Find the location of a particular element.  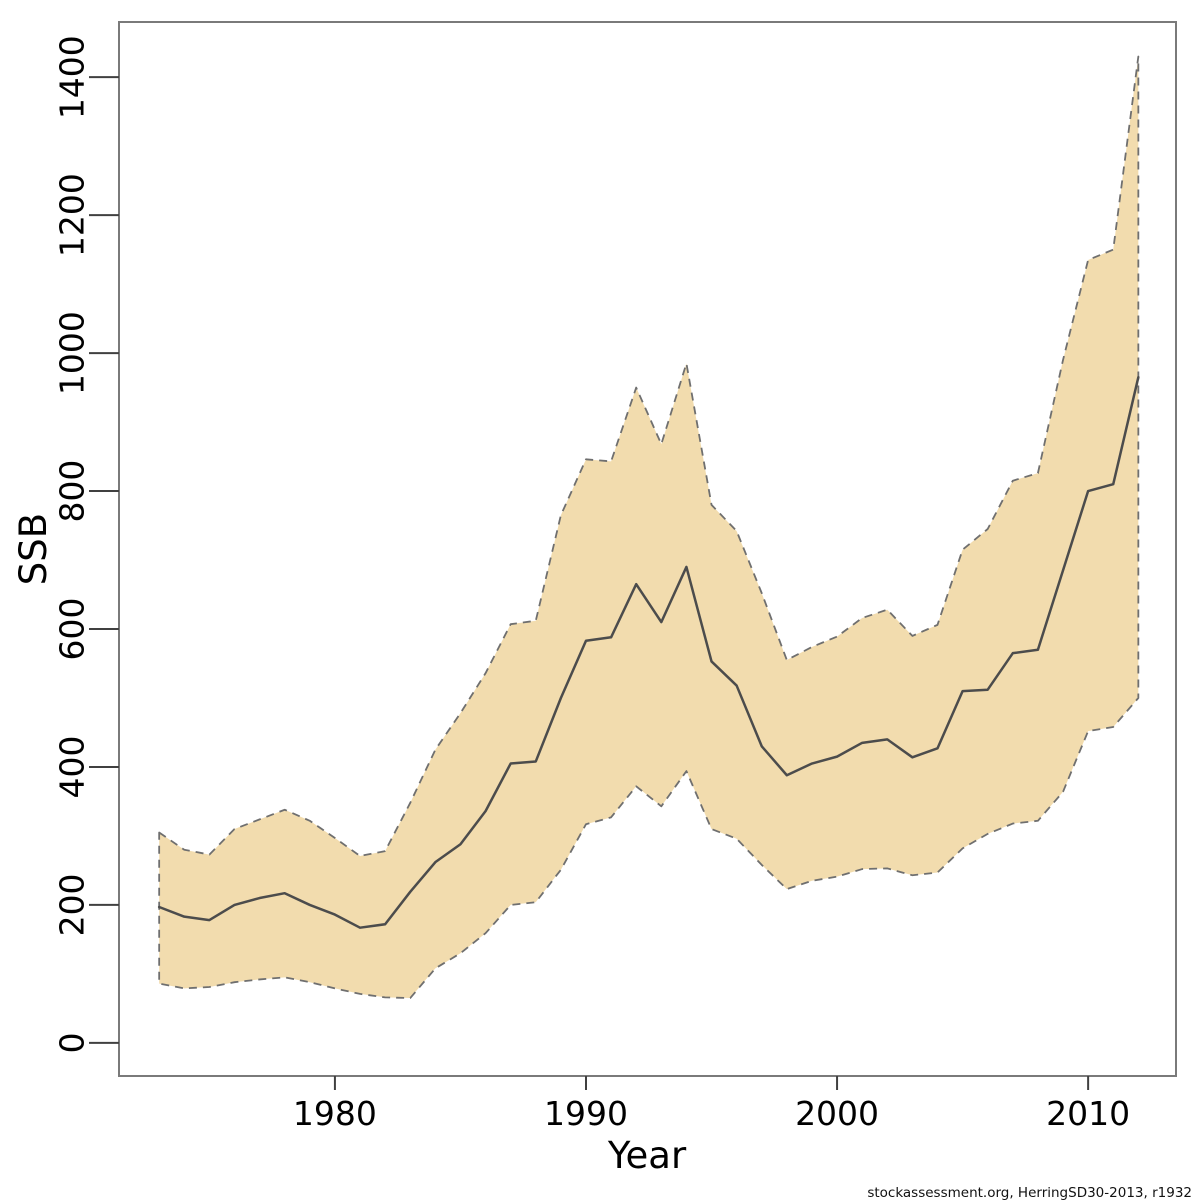

x-tick-label: 2000 is located at coordinates (837, 1113).